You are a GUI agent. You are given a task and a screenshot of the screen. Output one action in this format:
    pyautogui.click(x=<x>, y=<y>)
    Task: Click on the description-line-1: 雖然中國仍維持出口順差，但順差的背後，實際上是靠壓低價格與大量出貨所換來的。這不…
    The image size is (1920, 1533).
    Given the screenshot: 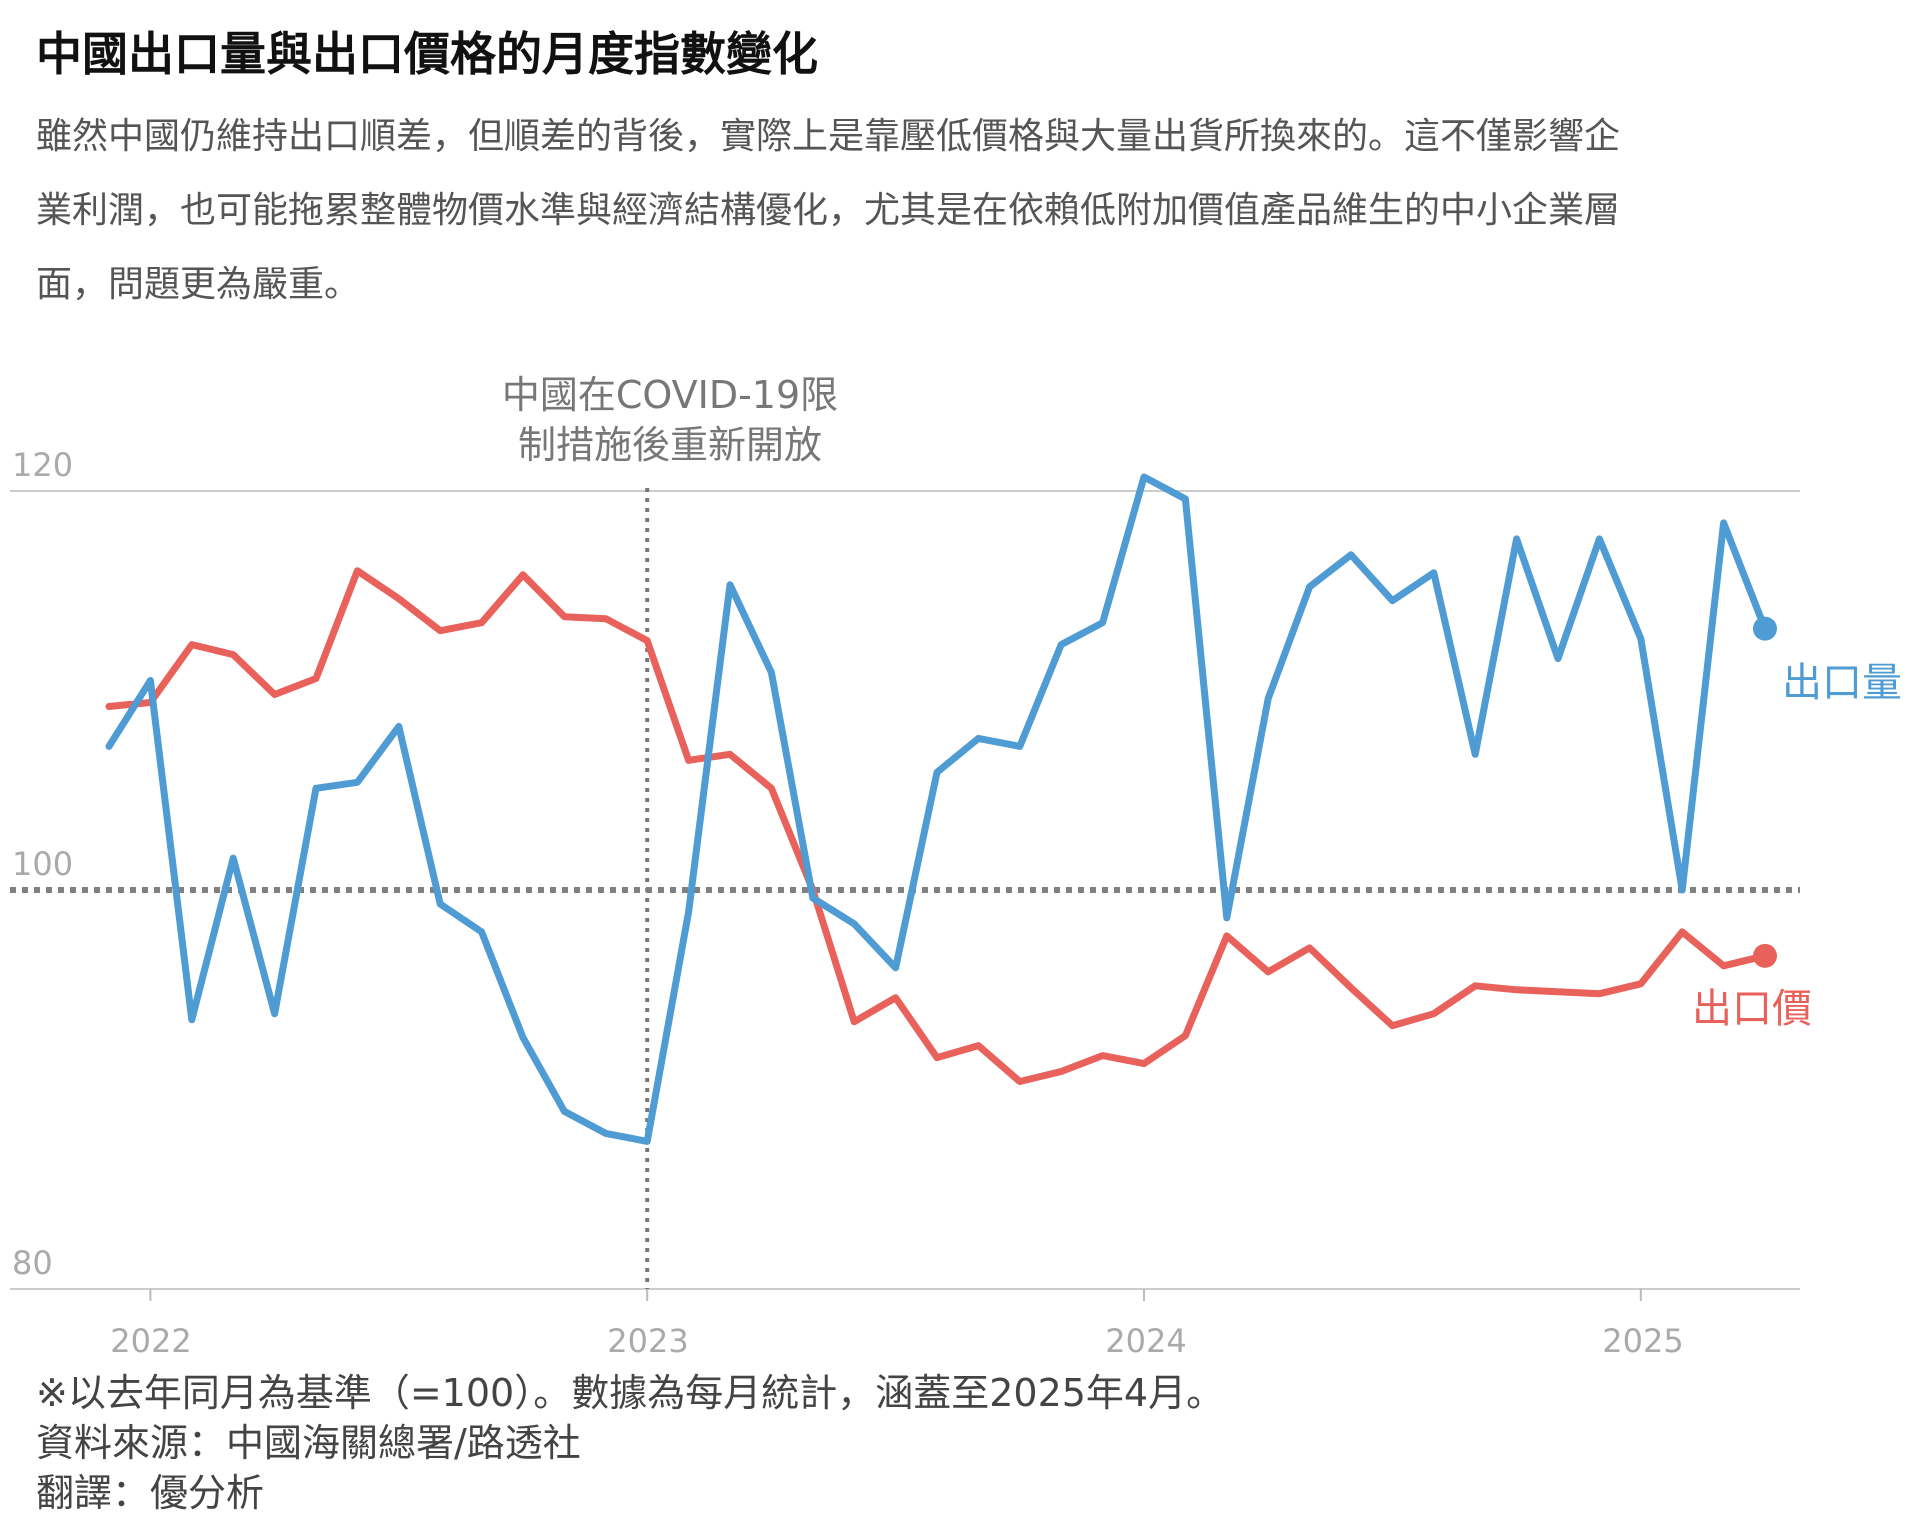 What is the action you would take?
    pyautogui.click(x=828, y=136)
    